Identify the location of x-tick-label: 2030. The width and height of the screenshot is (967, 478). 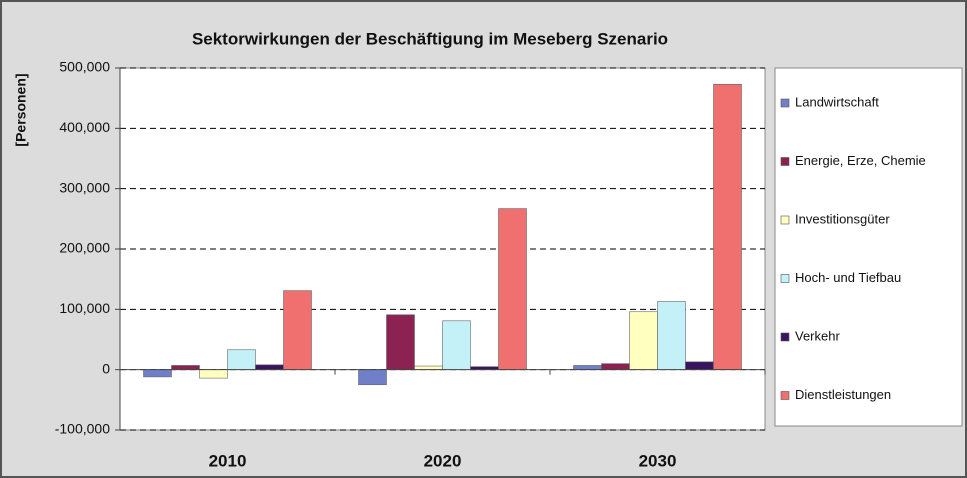
(658, 460).